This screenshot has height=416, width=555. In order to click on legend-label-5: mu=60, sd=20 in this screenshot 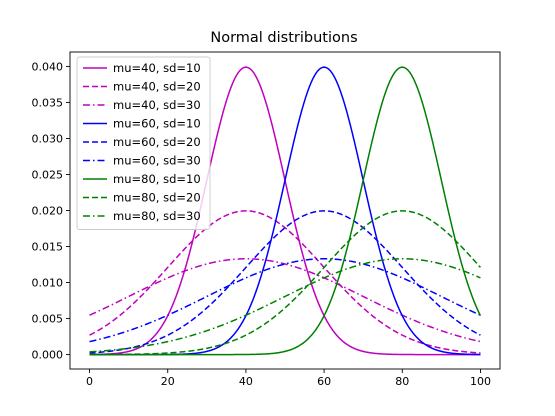, I will do `click(157, 142)`.